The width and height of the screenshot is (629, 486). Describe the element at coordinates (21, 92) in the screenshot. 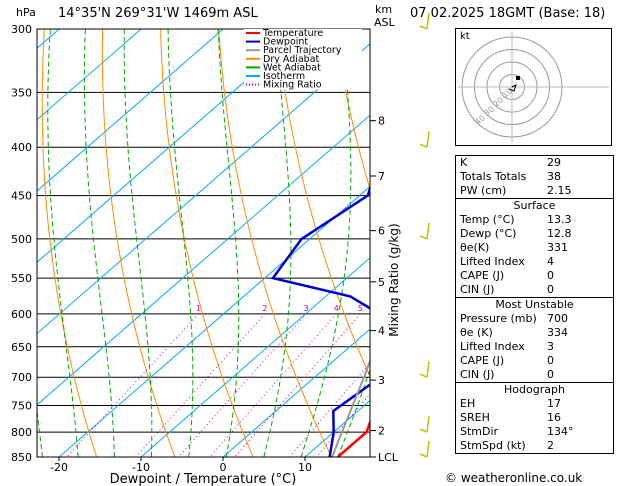

I see `pressure-tick-label: 350` at that location.